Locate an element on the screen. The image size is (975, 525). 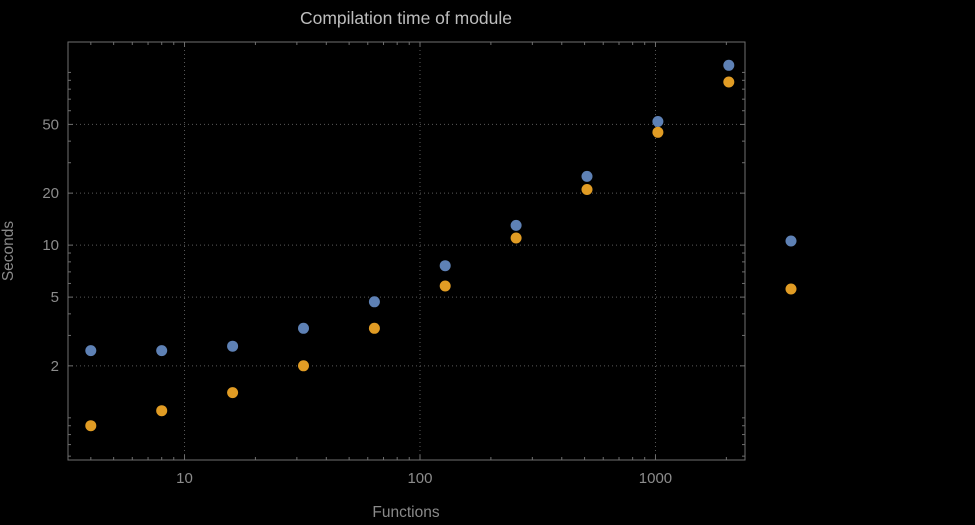
chart-title: Compilation time of module is located at coordinates (406, 18).